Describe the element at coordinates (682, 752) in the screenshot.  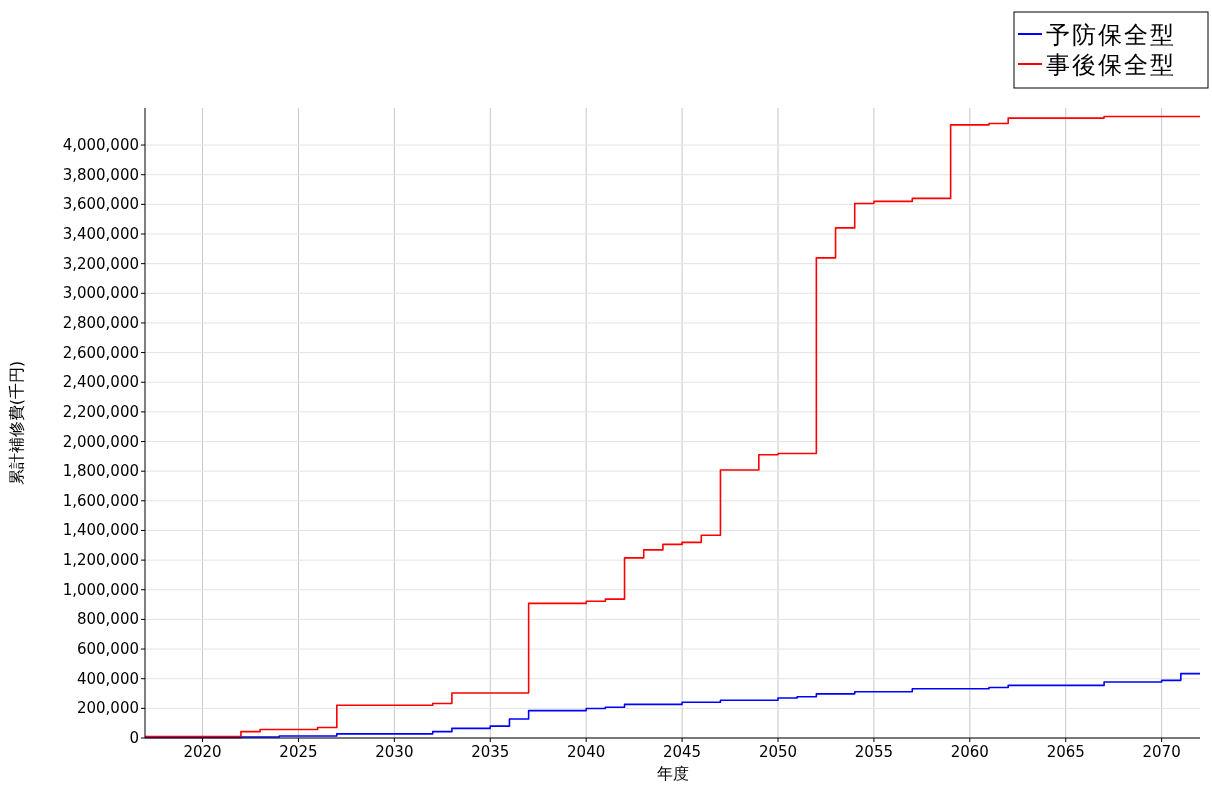
I see `x-tick-label: 2045` at that location.